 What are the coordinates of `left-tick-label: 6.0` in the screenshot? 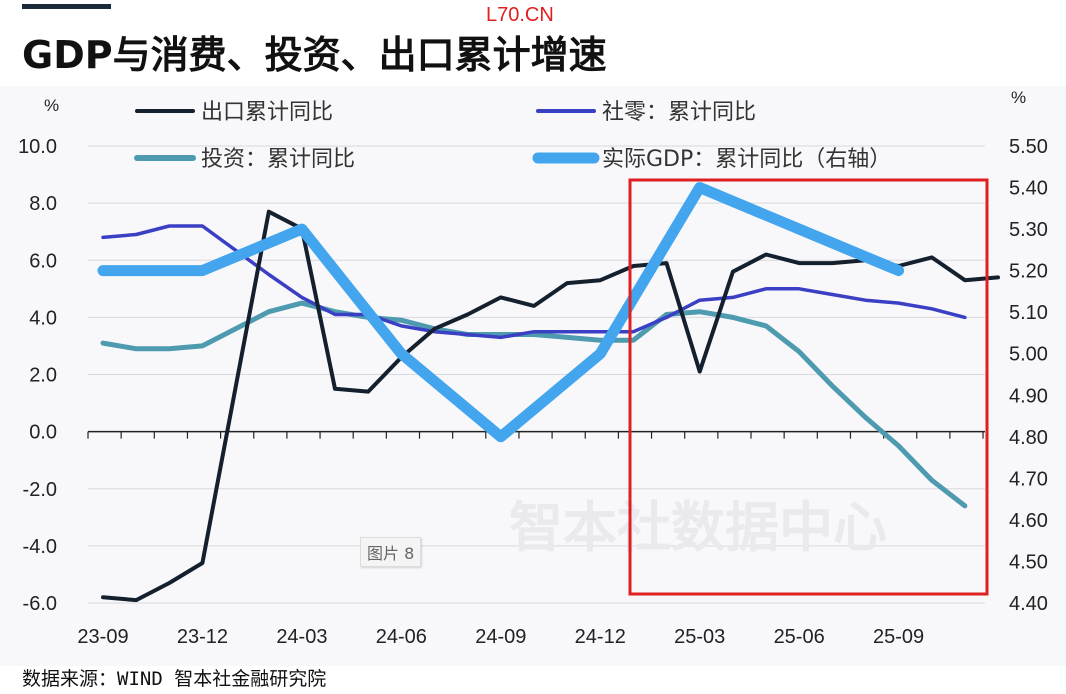 It's located at (43, 261).